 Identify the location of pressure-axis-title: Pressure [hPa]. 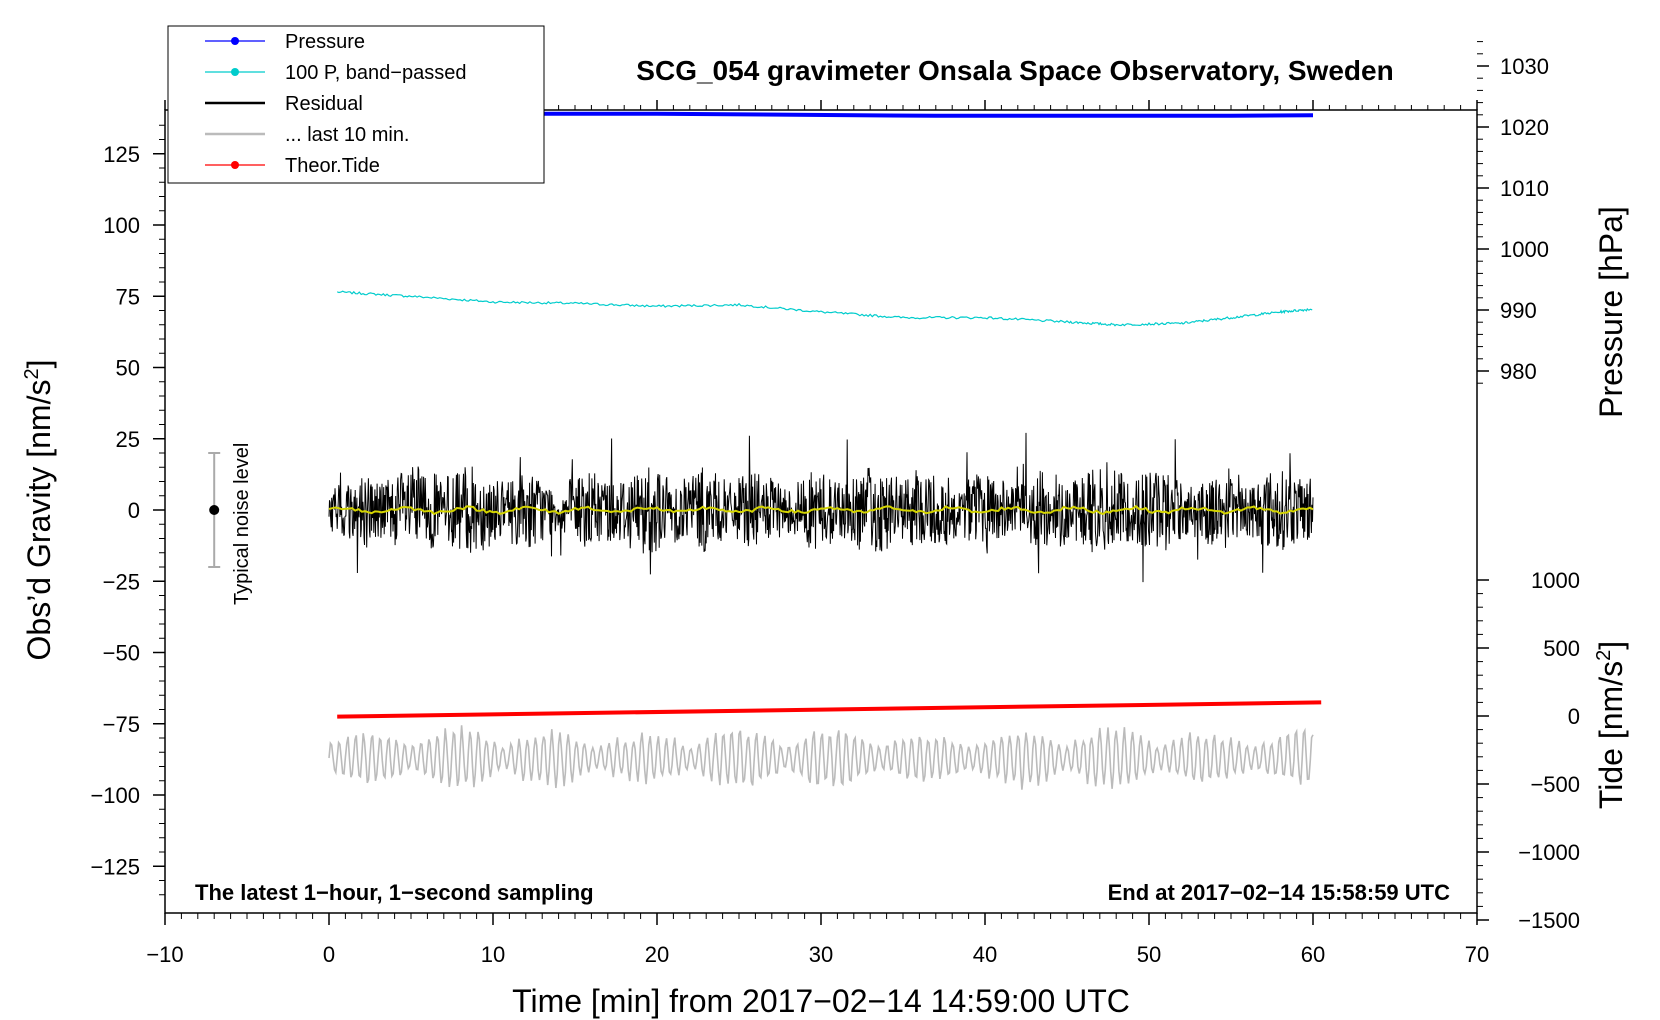
(1611, 312).